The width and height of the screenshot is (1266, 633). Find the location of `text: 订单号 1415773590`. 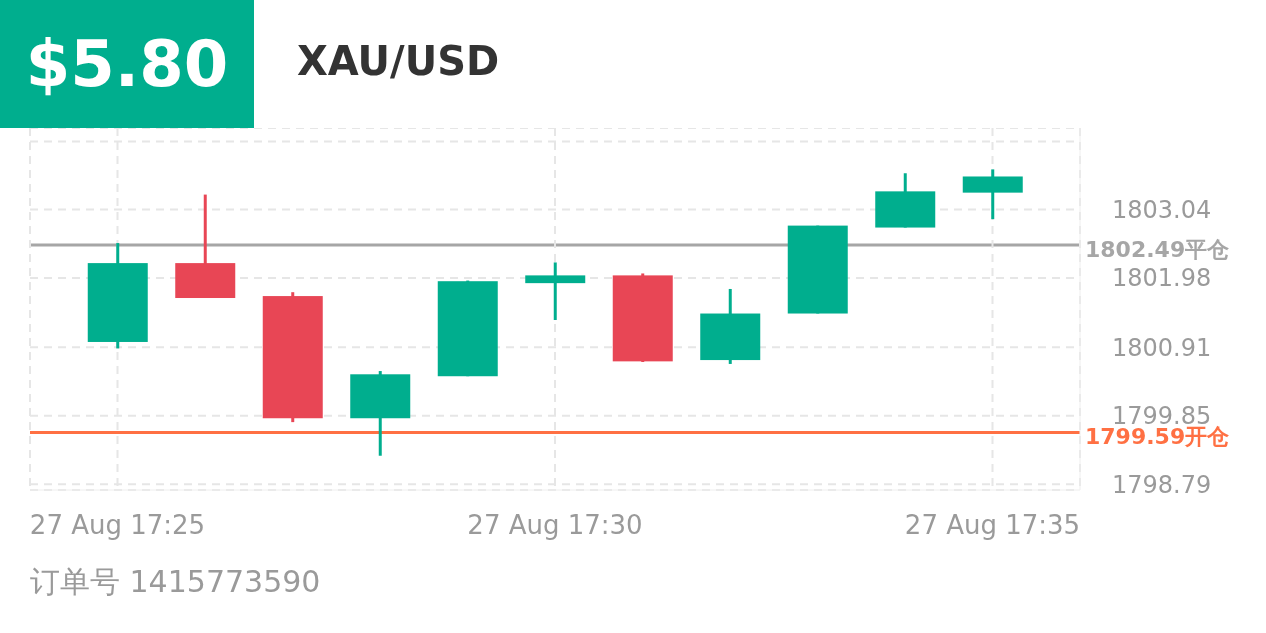

text: 订单号 1415773590 is located at coordinates (175, 582).